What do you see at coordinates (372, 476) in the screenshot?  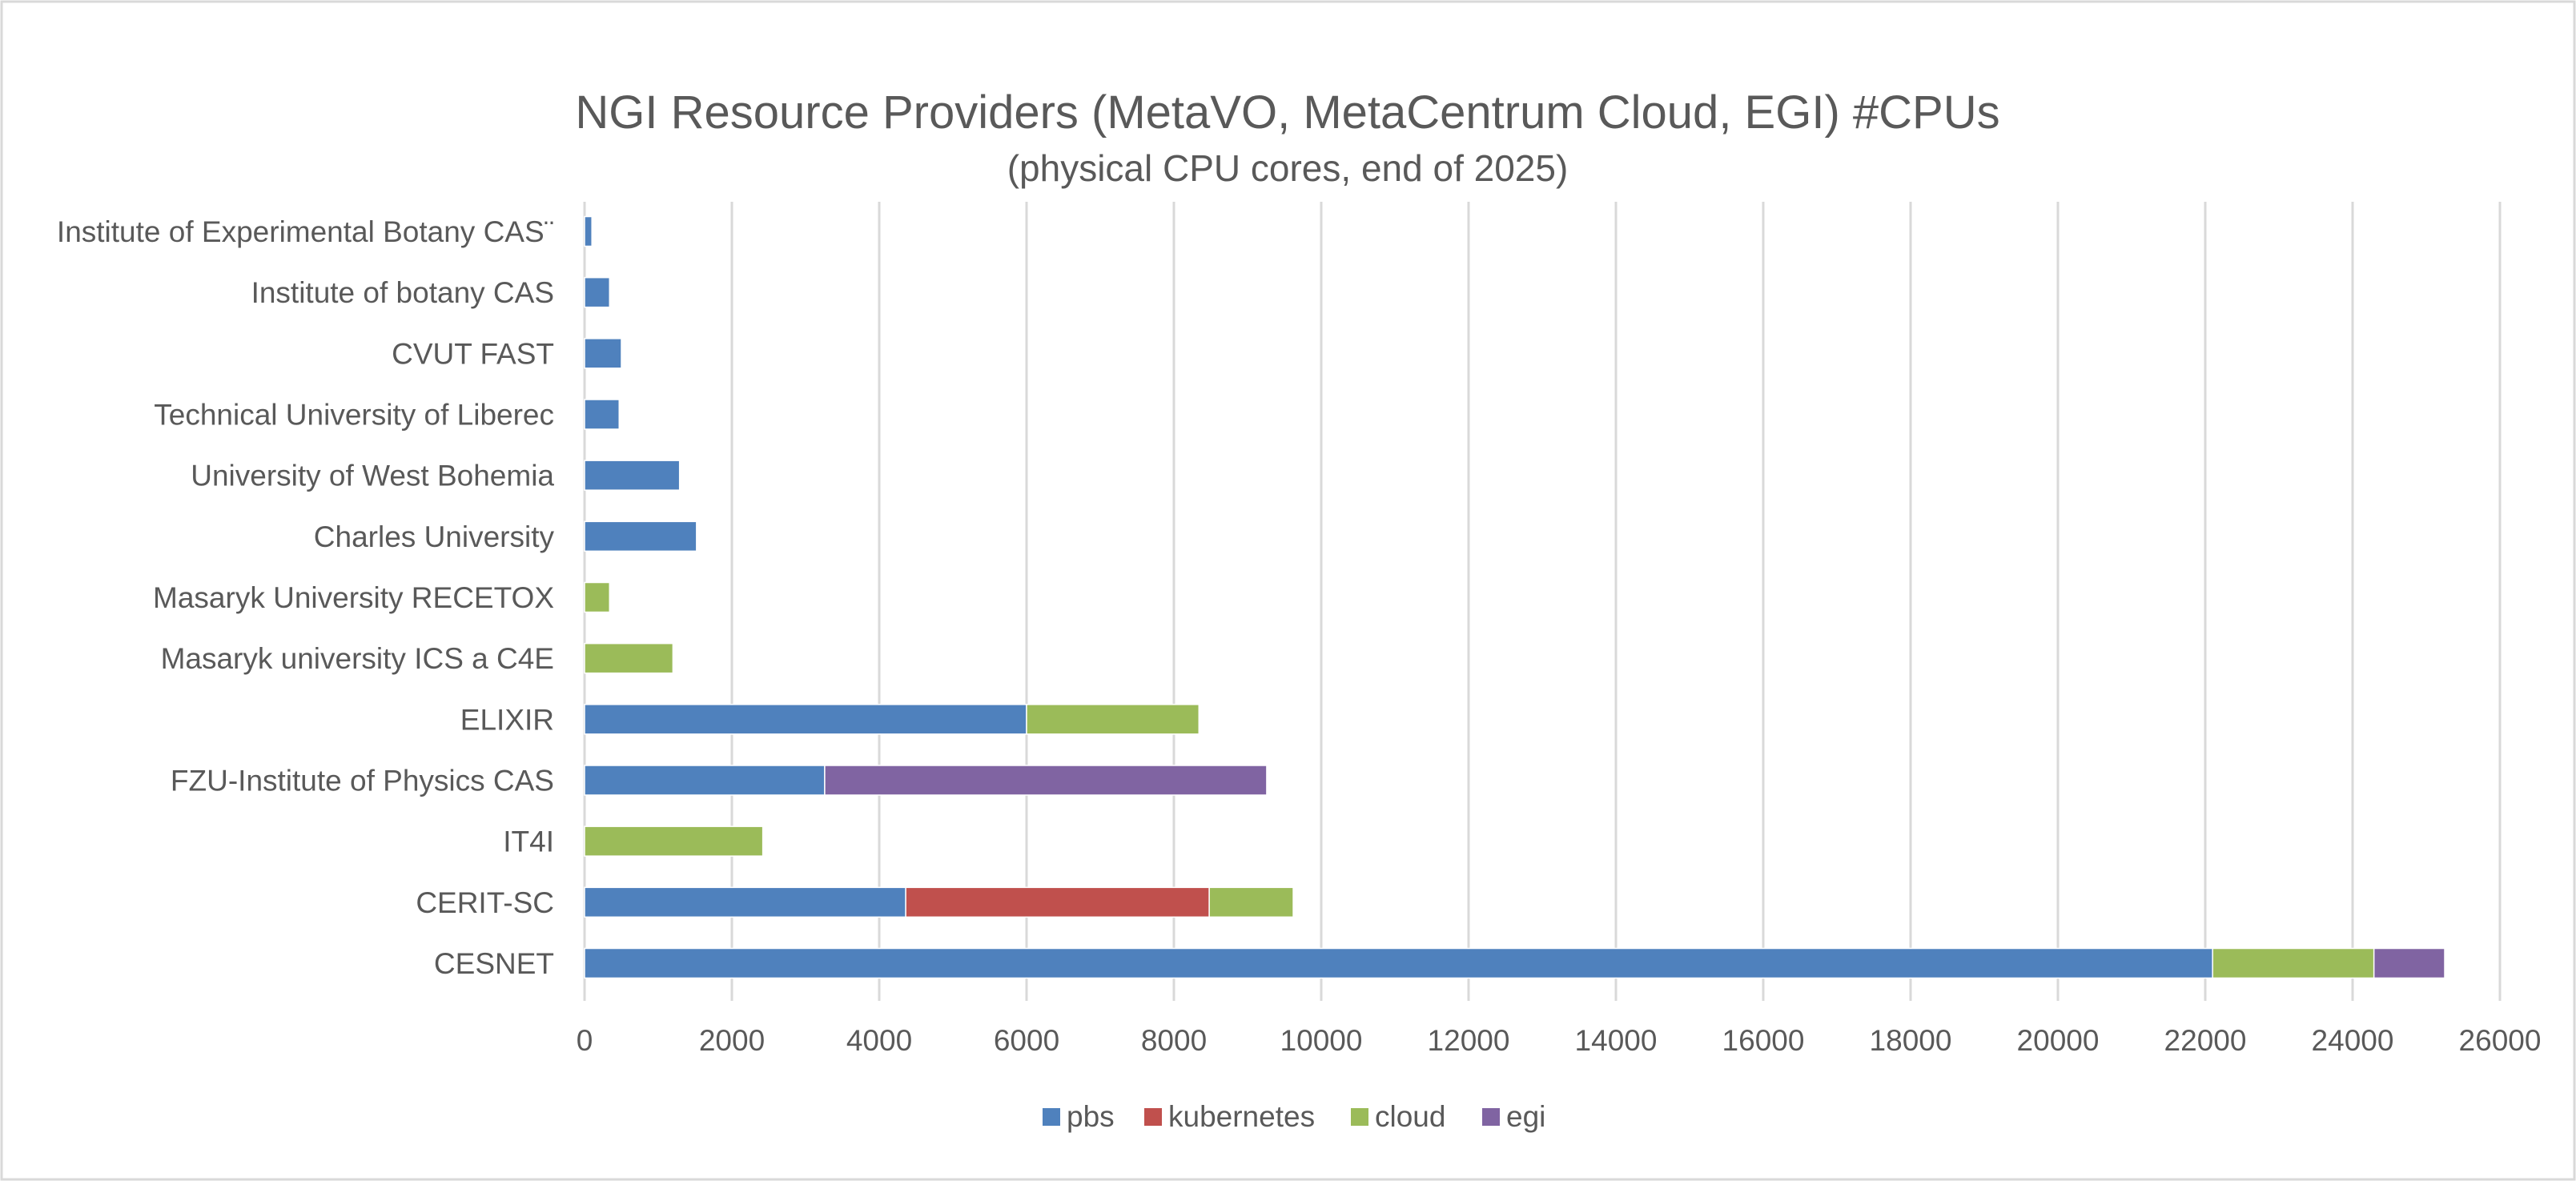 I see `category-label: University of West Bohemia` at bounding box center [372, 476].